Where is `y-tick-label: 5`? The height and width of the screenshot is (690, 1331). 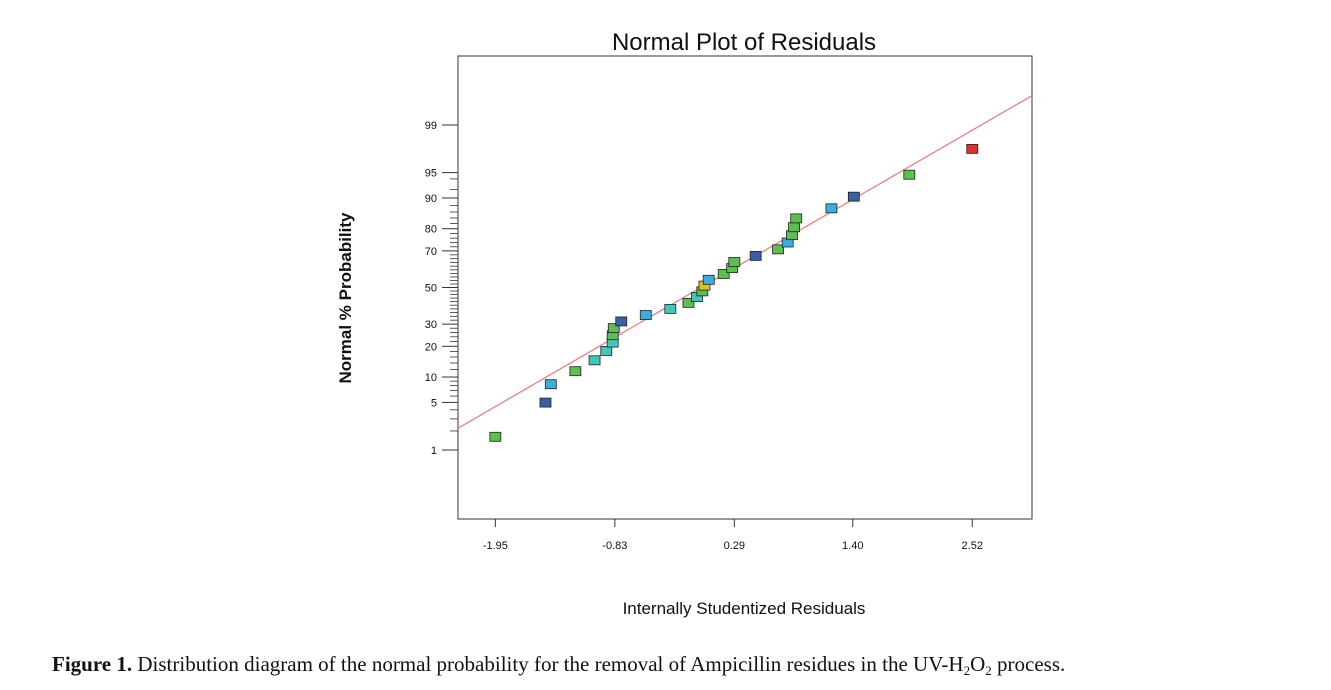
y-tick-label: 5 is located at coordinates (434, 403).